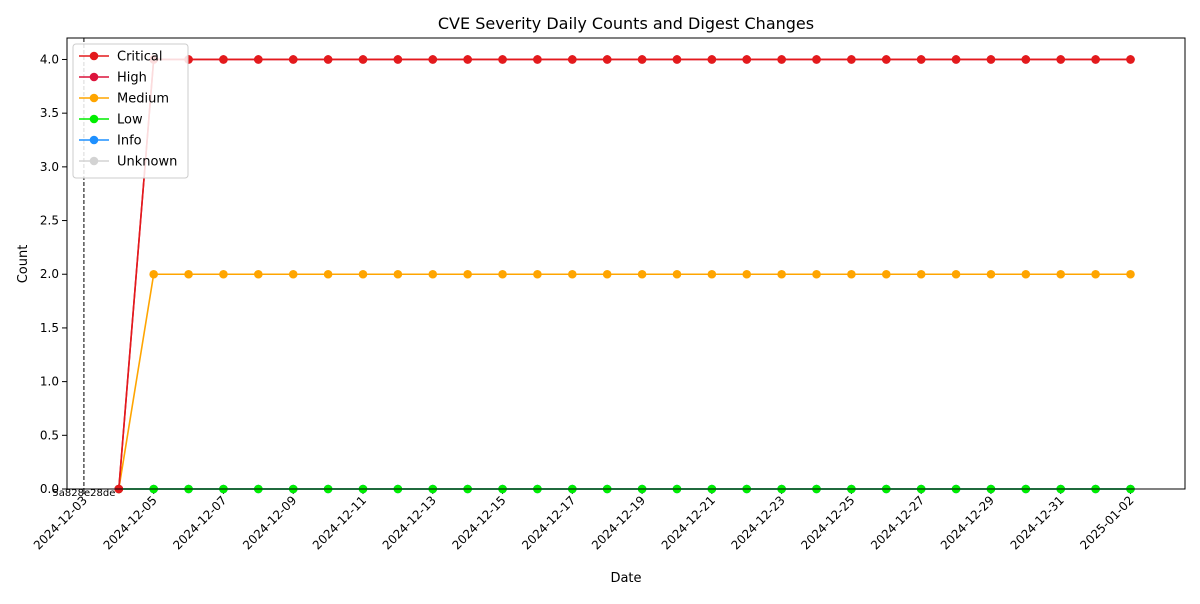 This screenshot has width=1200, height=604. I want to click on y-tick-label: 1.5, so click(49, 328).